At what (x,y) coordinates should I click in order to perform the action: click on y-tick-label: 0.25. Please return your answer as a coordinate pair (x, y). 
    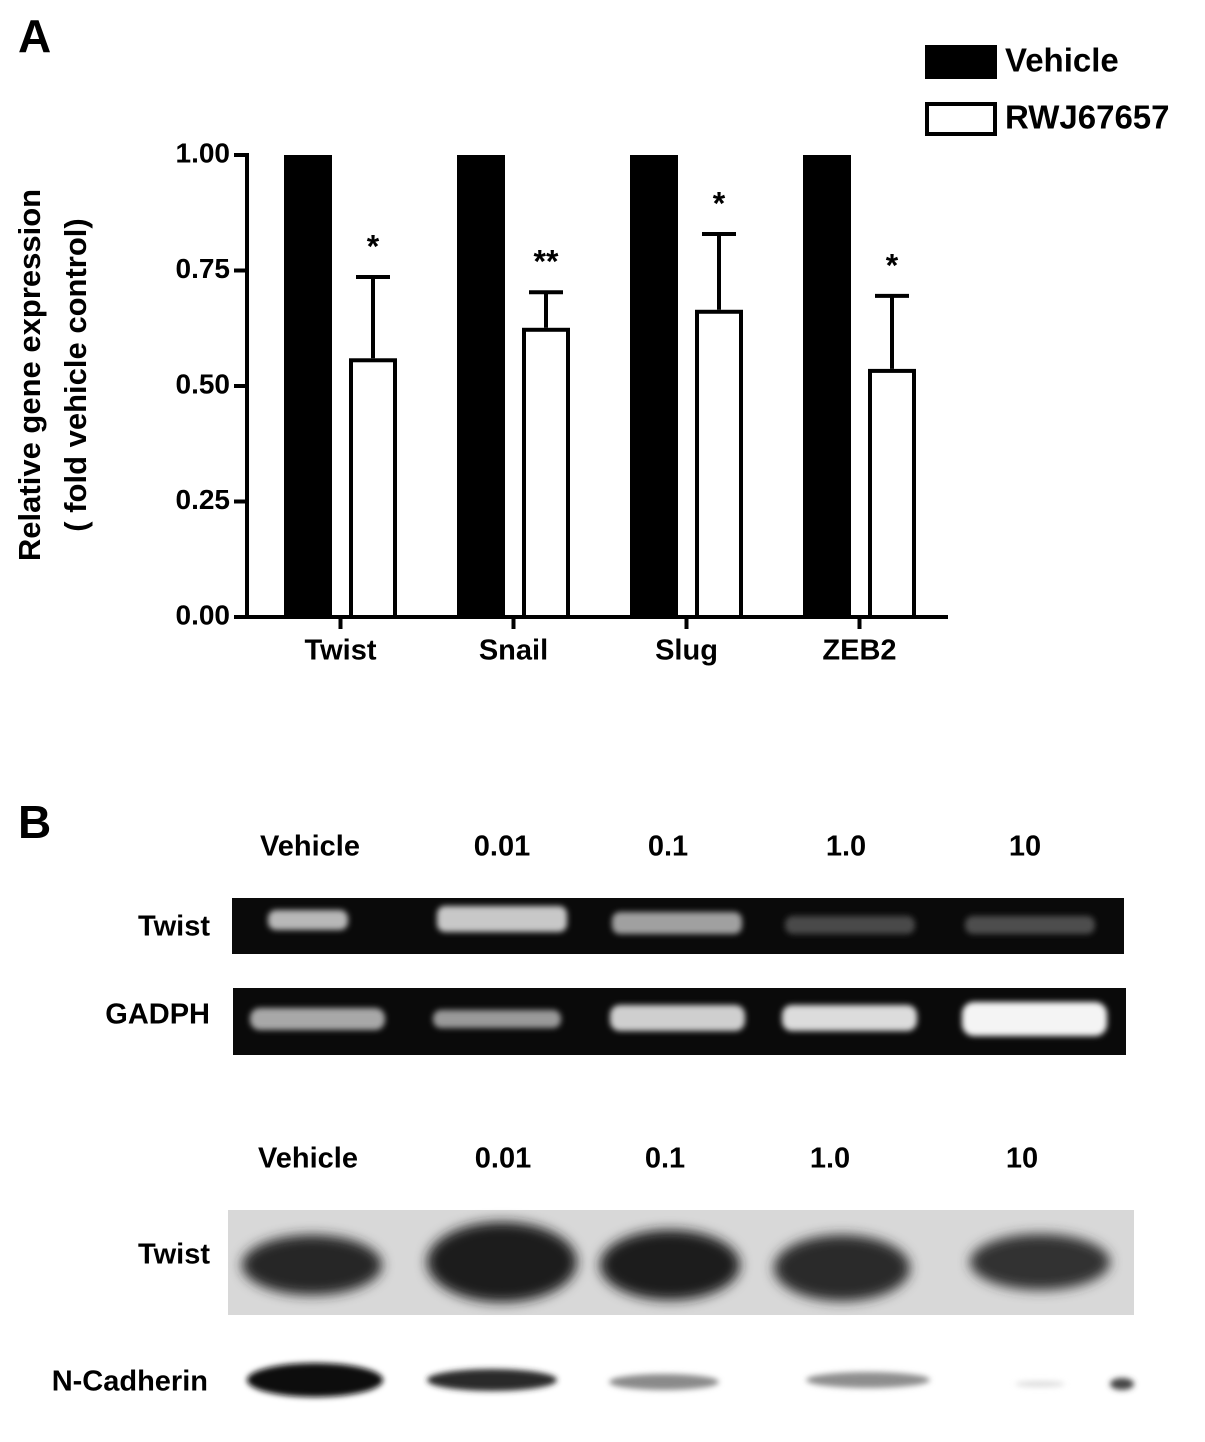
    Looking at the image, I should click on (203, 499).